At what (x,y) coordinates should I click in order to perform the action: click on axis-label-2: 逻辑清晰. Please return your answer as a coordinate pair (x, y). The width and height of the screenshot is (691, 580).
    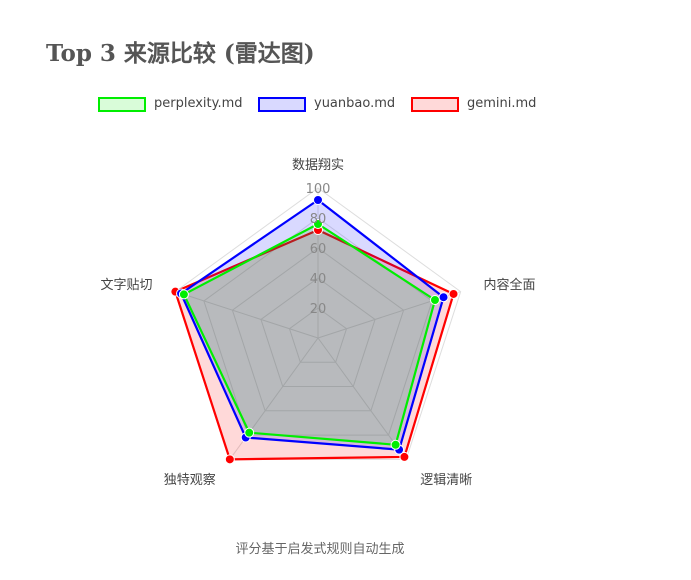
    Looking at the image, I should click on (446, 480).